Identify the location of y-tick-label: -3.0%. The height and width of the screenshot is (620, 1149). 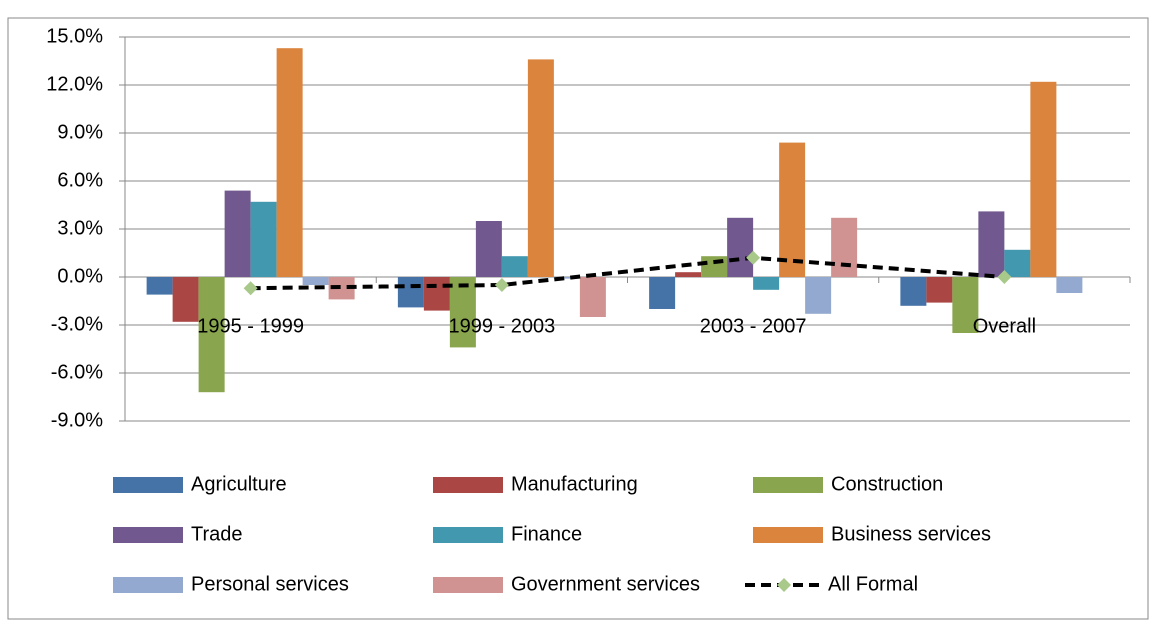
(77, 324).